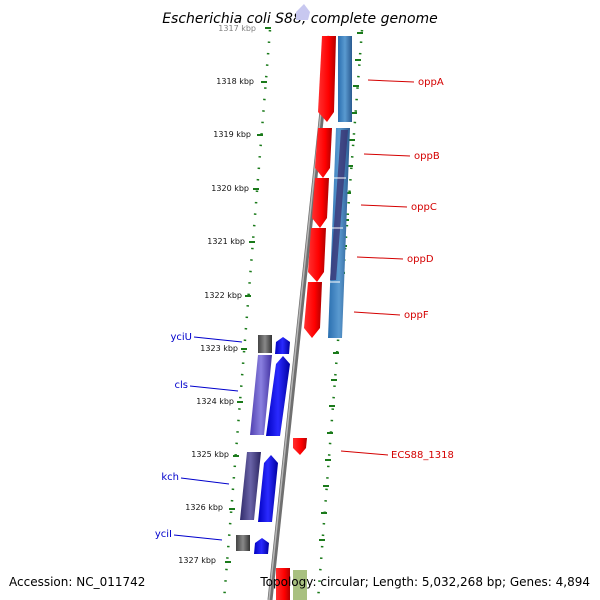 The height and width of the screenshot is (600, 600). I want to click on gene-arrow-oppF, so click(313, 310).